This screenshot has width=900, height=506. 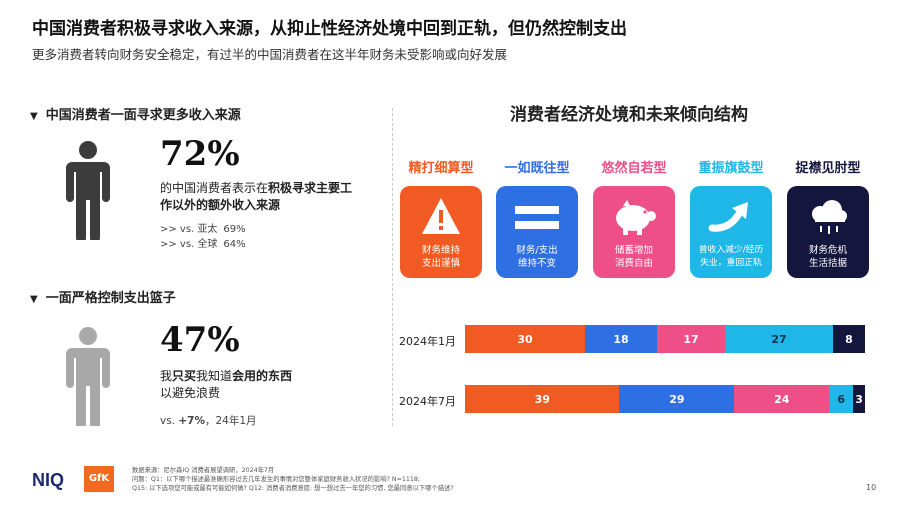 I want to click on data-label: 24, so click(x=782, y=399).